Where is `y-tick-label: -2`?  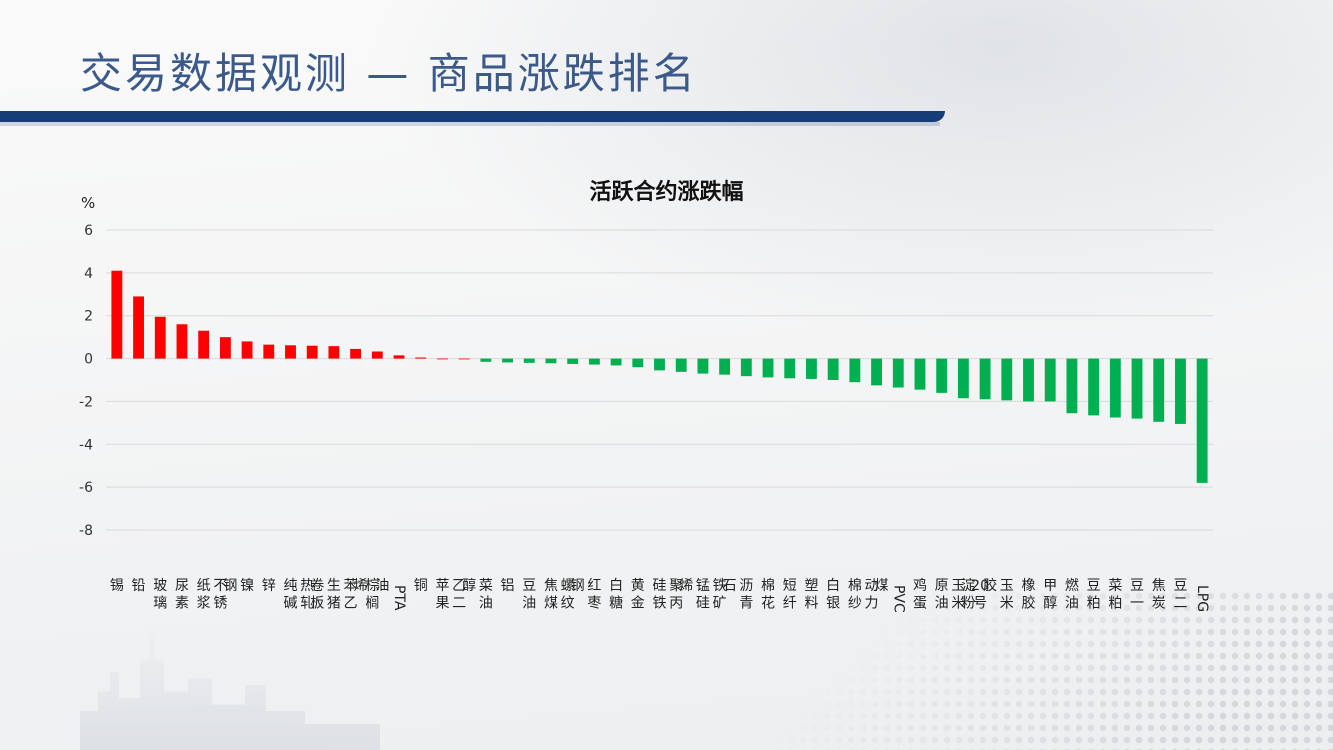
y-tick-label: -2 is located at coordinates (86, 402).